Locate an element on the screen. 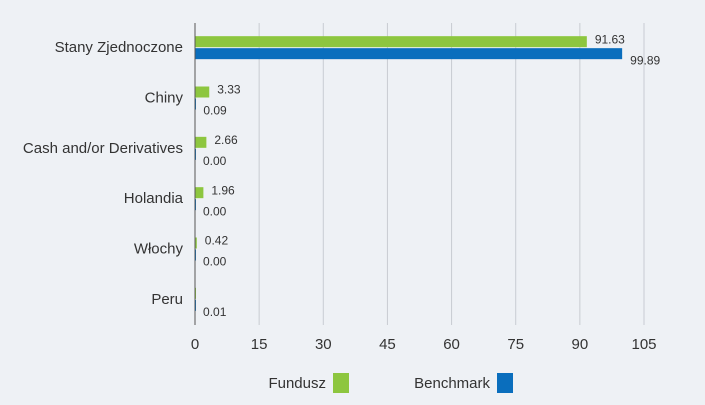 The height and width of the screenshot is (405, 705). legend-label: Benchmark is located at coordinates (452, 383).